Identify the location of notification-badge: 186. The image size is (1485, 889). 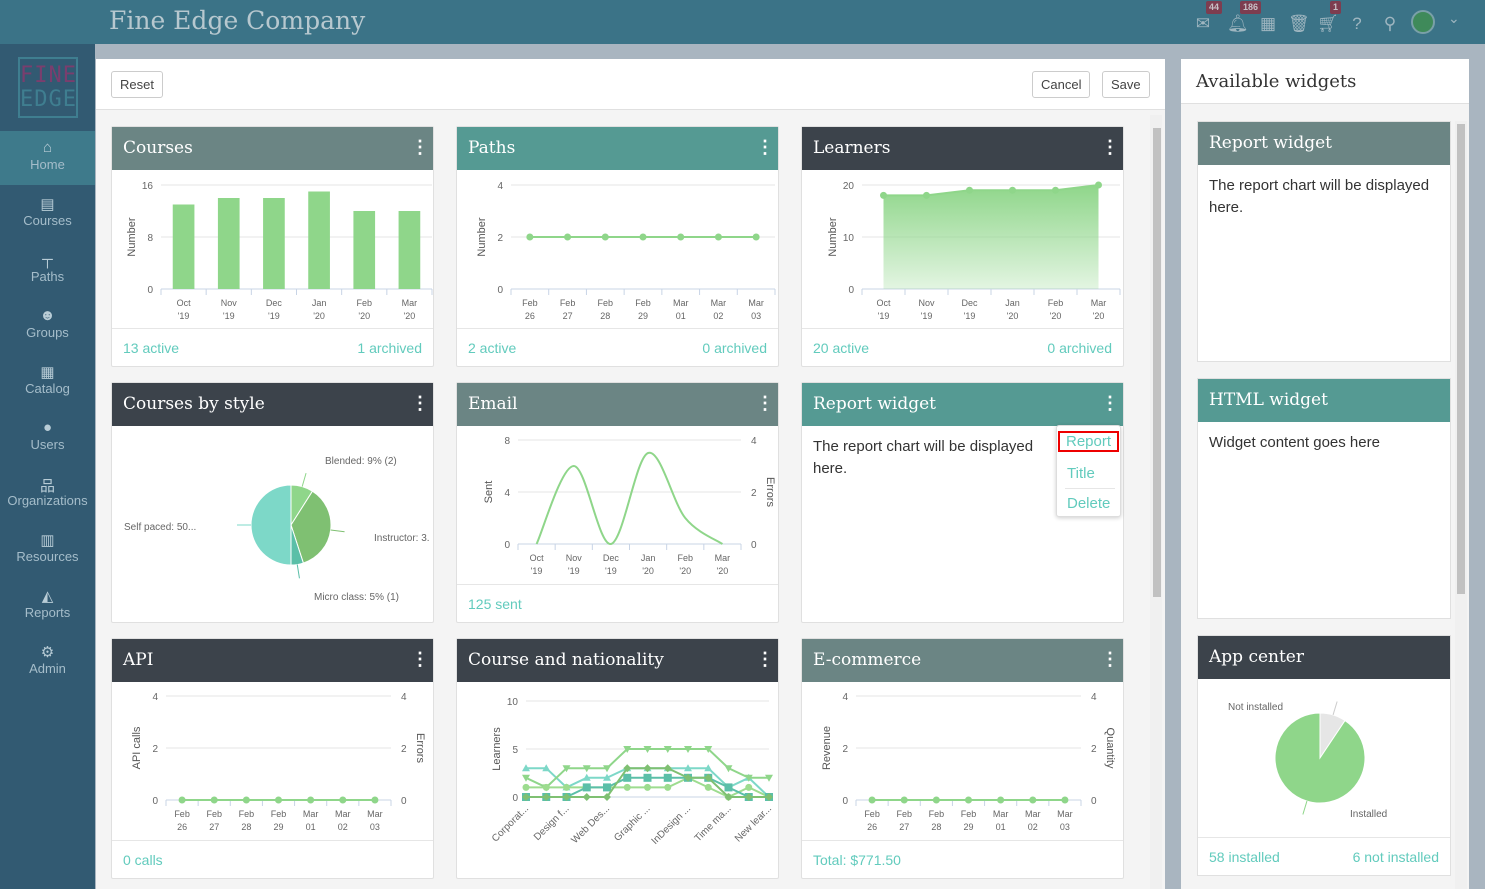
(1251, 7).